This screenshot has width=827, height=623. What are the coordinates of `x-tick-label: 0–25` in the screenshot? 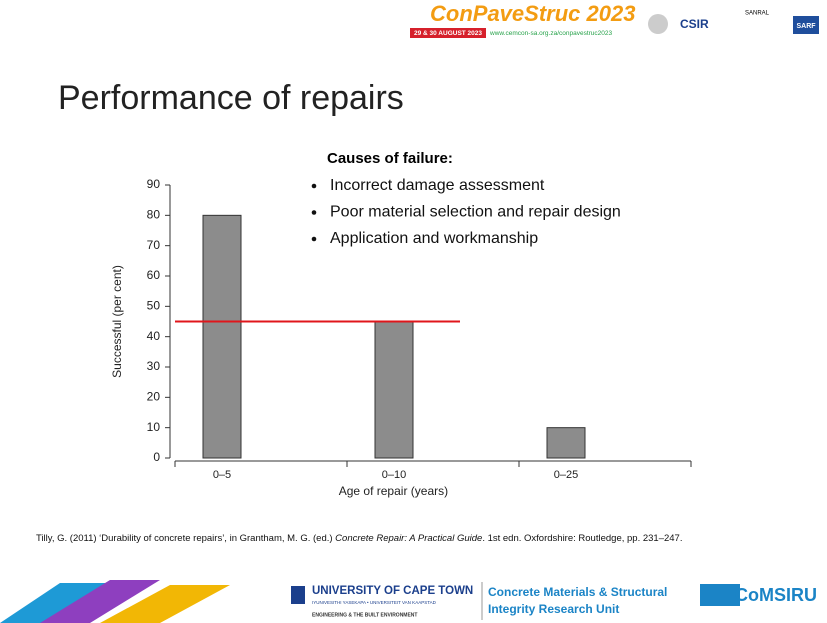 It's located at (566, 475).